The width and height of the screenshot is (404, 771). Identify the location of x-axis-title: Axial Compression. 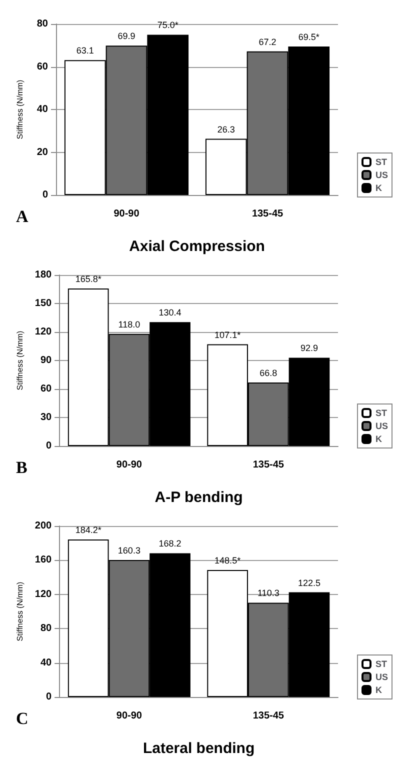
(197, 246).